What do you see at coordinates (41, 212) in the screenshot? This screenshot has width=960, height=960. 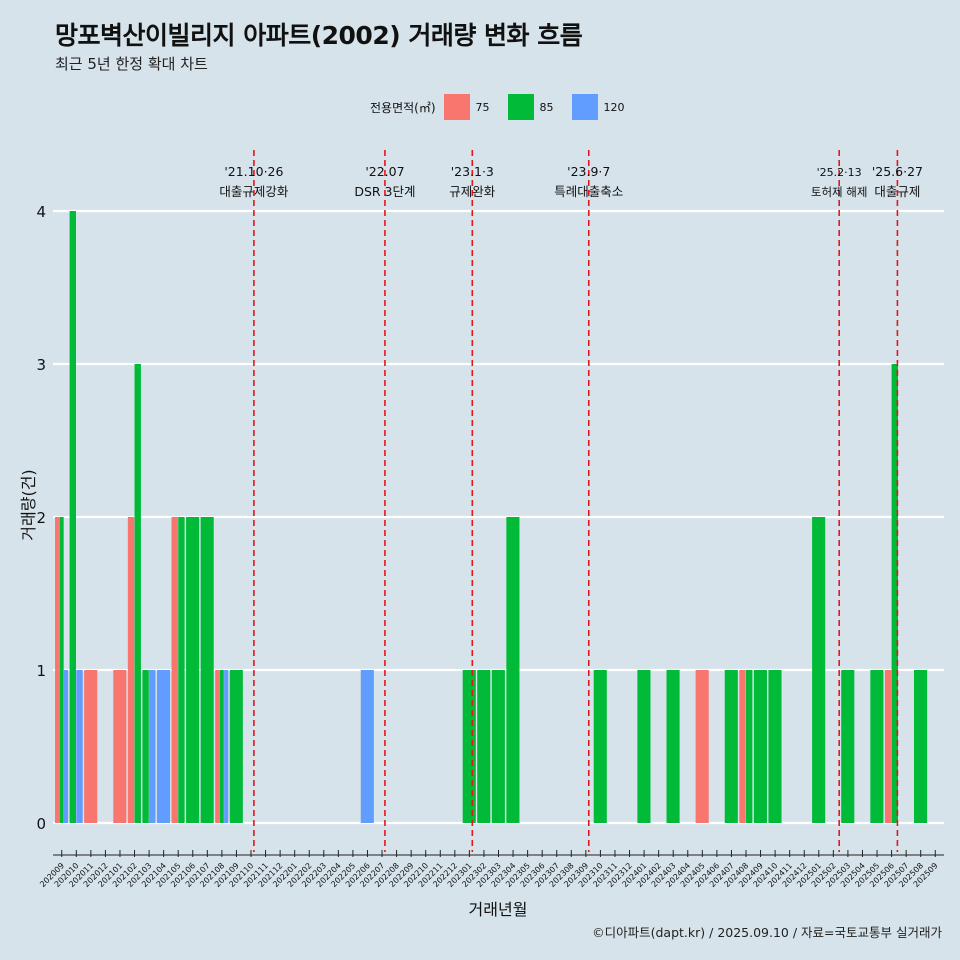 I see `y-tick-label: 4` at bounding box center [41, 212].